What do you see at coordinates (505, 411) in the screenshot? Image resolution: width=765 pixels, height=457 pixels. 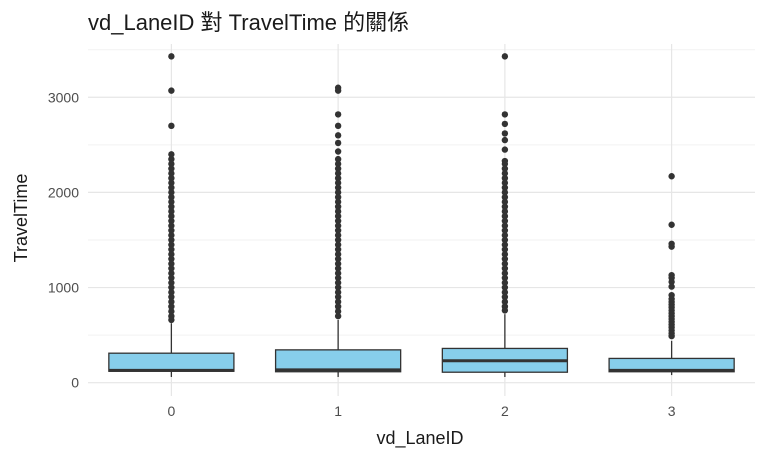 I see `x-tick-label: 2` at bounding box center [505, 411].